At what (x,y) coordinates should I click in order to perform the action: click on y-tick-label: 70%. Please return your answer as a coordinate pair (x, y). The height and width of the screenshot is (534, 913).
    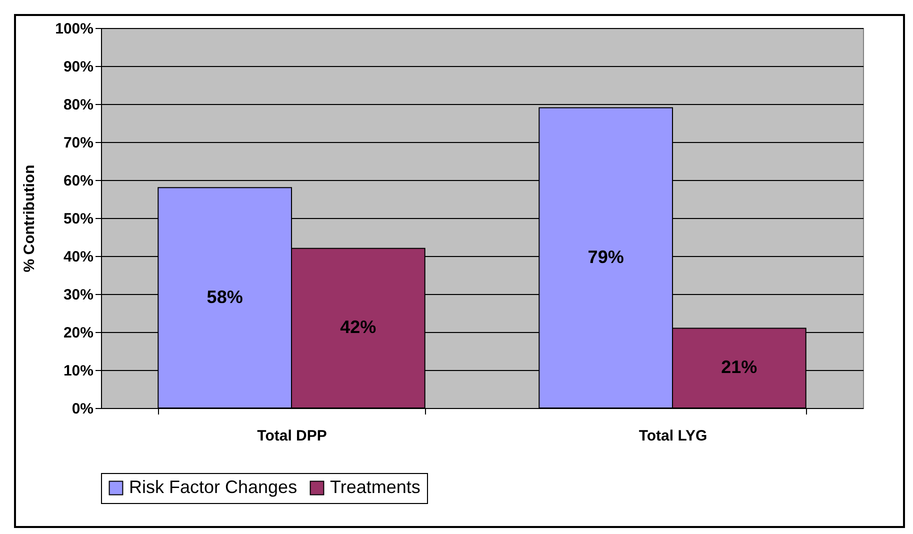
    Looking at the image, I should click on (78, 143).